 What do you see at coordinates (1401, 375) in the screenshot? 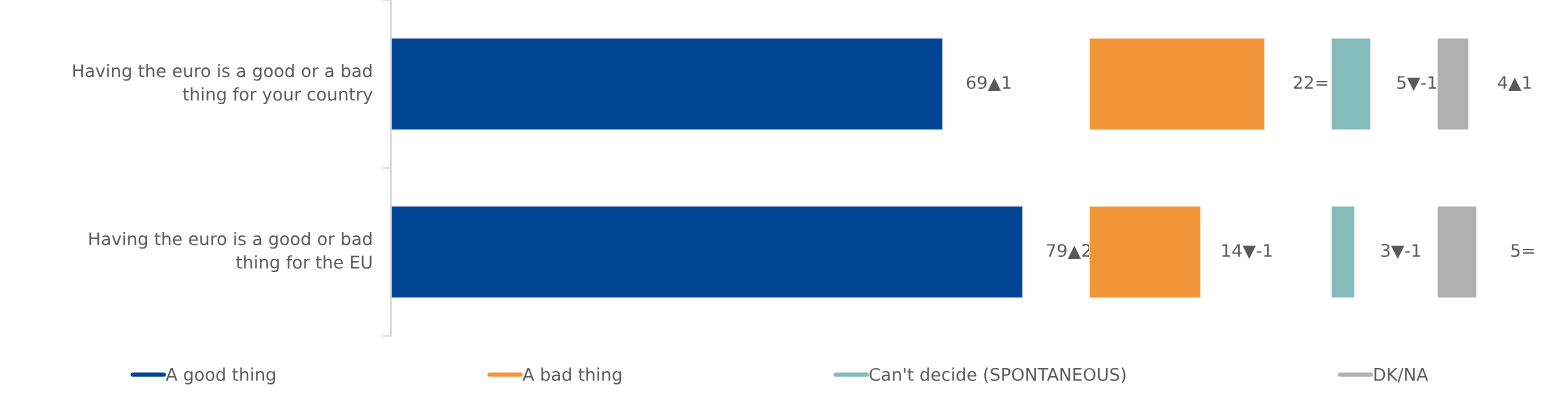
I see `legend-label: DK/NA` at bounding box center [1401, 375].